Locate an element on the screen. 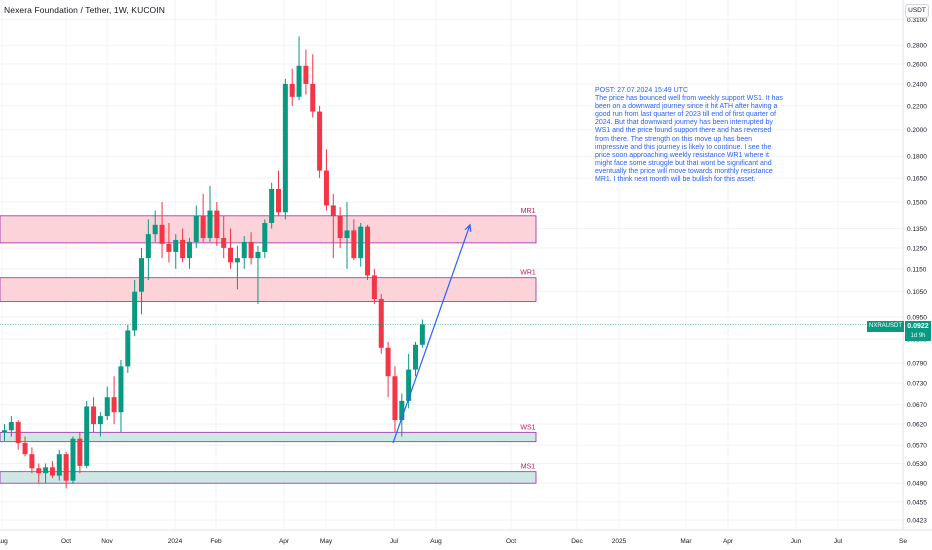  zone-ms1 is located at coordinates (268, 477).